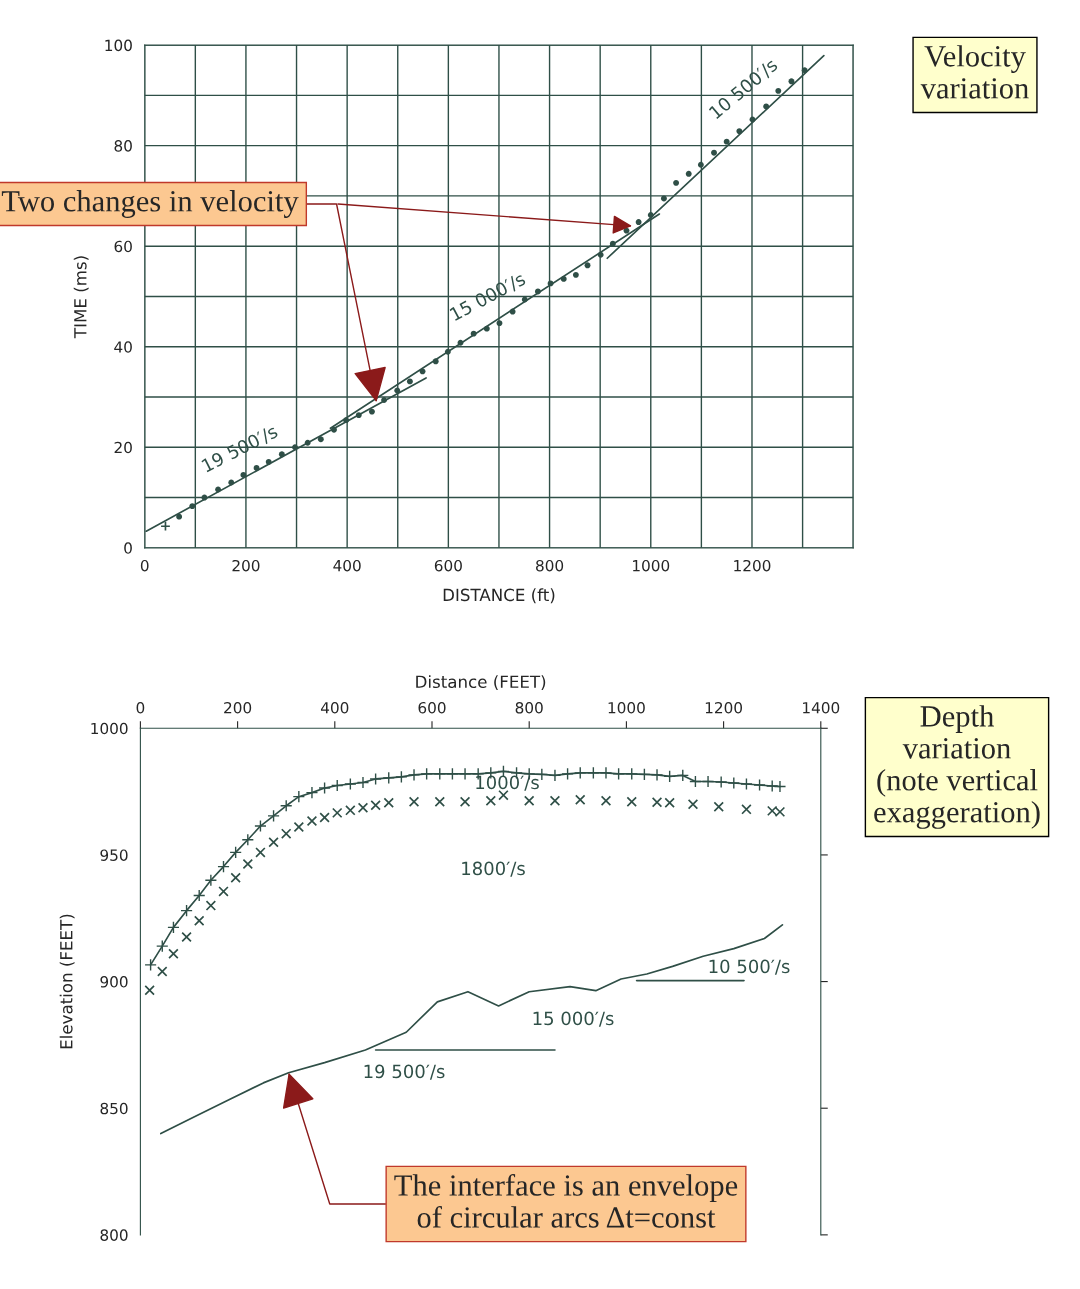 The image size is (1080, 1289). Describe the element at coordinates (114, 1108) in the screenshot. I see `y-tick-label: 850` at that location.